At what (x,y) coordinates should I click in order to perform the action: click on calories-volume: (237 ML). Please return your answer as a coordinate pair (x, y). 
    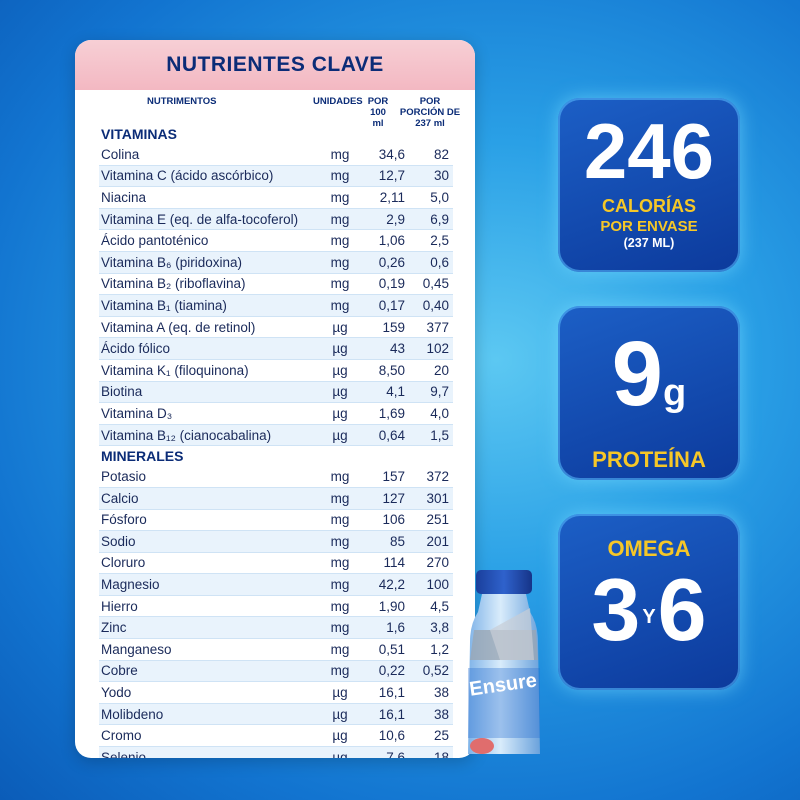
    Looking at the image, I should click on (649, 243).